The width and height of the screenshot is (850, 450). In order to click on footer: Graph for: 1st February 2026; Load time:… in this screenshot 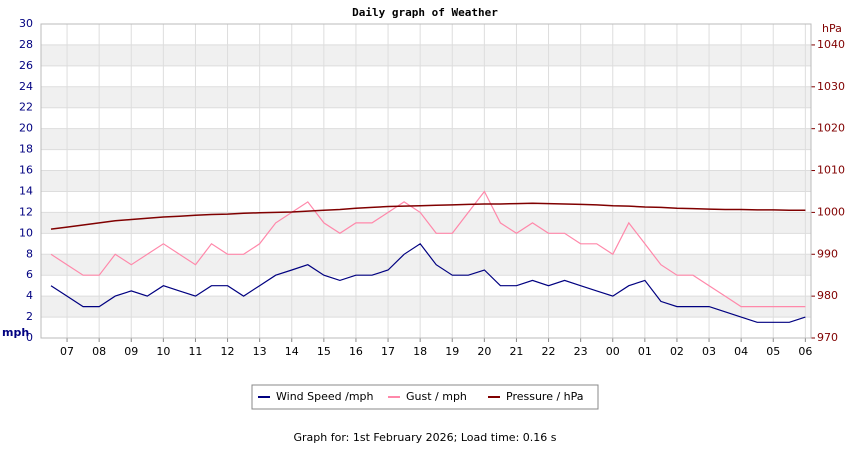, I will do `click(424, 437)`.